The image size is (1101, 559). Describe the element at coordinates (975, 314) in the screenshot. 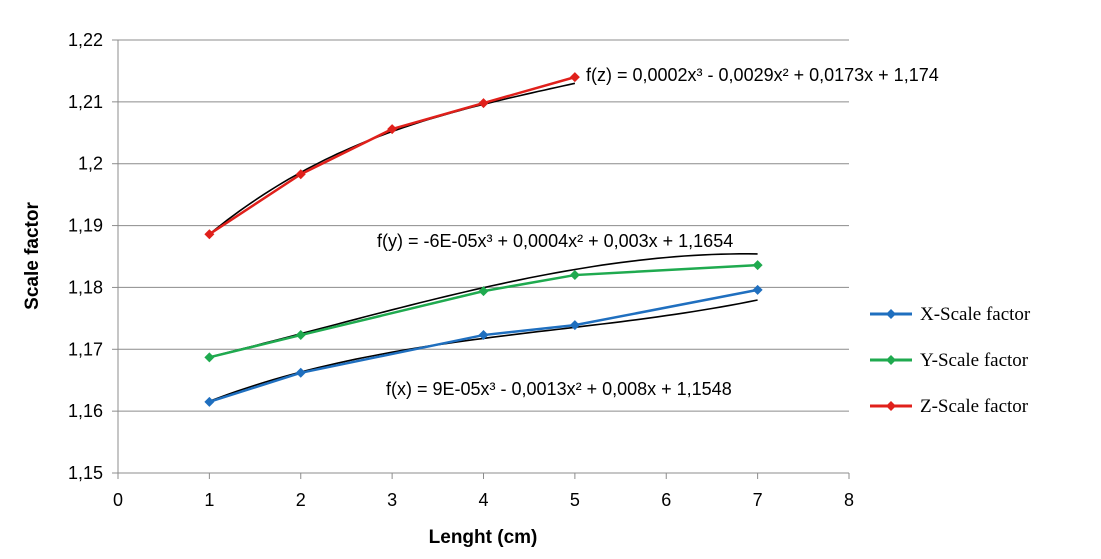

I see `legend-label: X-Scale factor` at that location.